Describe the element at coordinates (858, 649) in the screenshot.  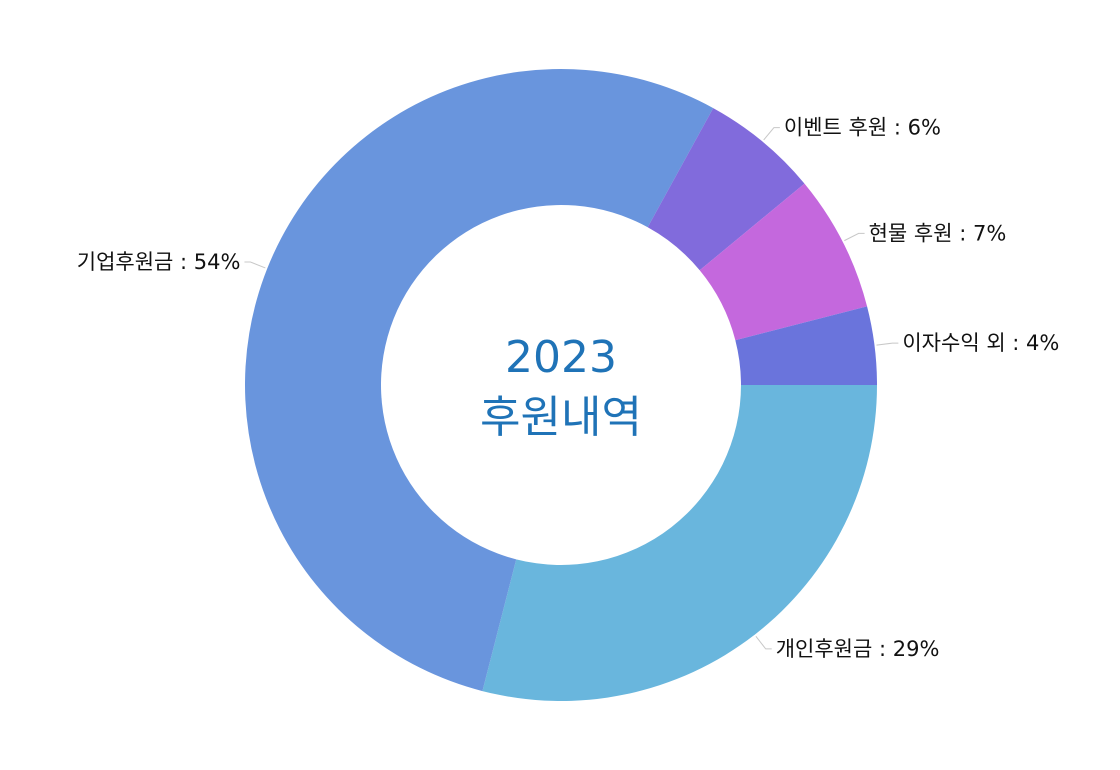
I see `slice-label-0: 개인후원금 : 29%` at that location.